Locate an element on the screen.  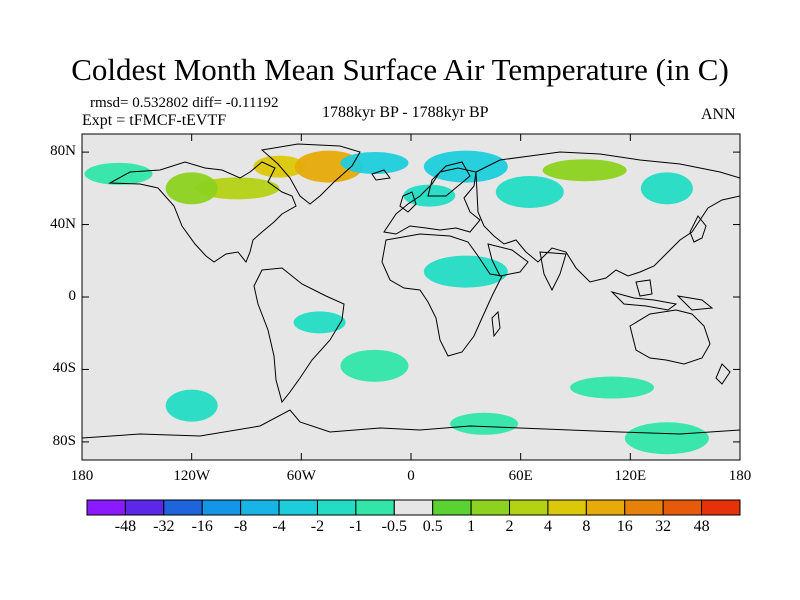
colorbar-label: 0.5 is located at coordinates (432, 526).